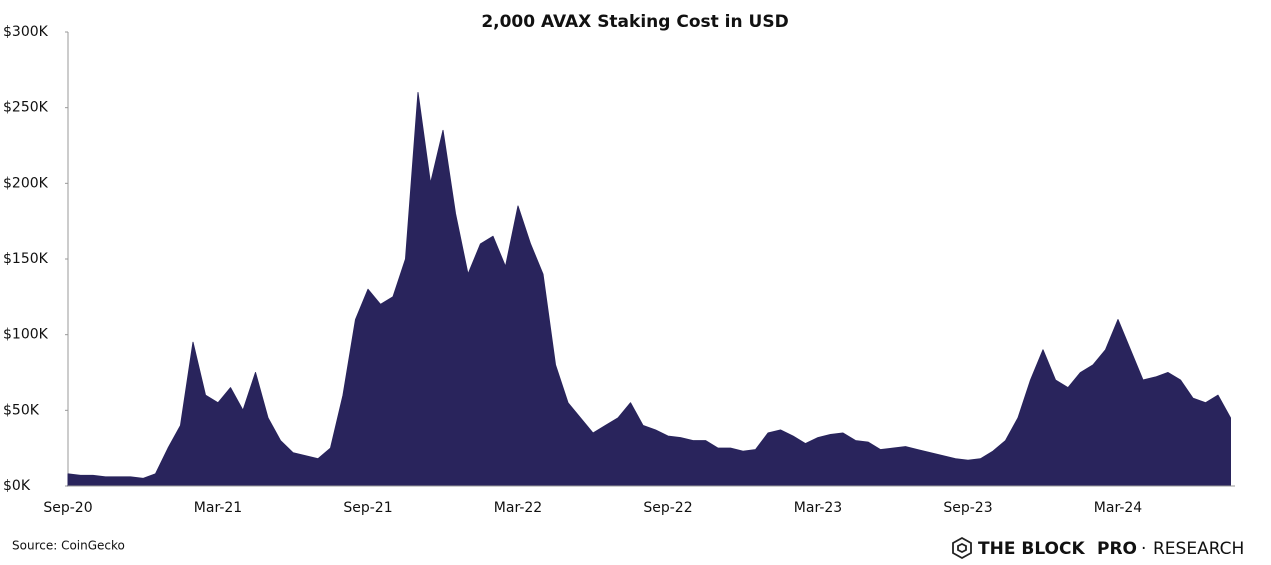  I want to click on x-tick-label: Mar-23, so click(818, 508).